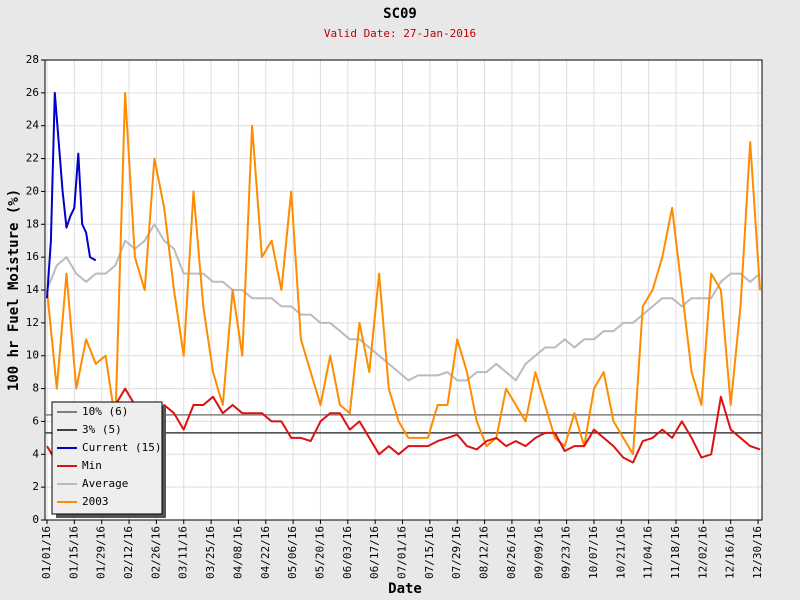  What do you see at coordinates (456, 552) in the screenshot?
I see `x-tick-label: 07/29/16` at bounding box center [456, 552].